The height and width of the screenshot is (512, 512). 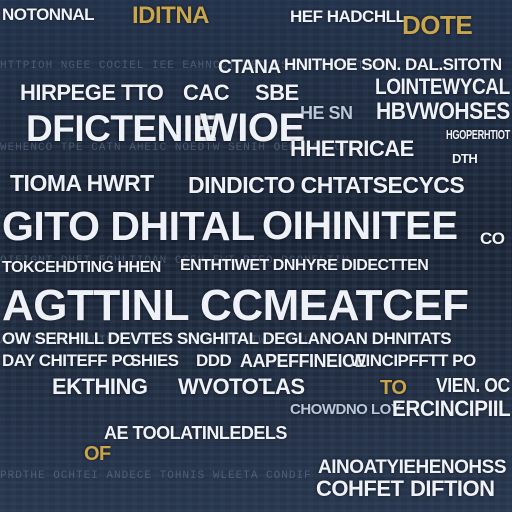 I want to click on collage-word: DTH, so click(x=464, y=158).